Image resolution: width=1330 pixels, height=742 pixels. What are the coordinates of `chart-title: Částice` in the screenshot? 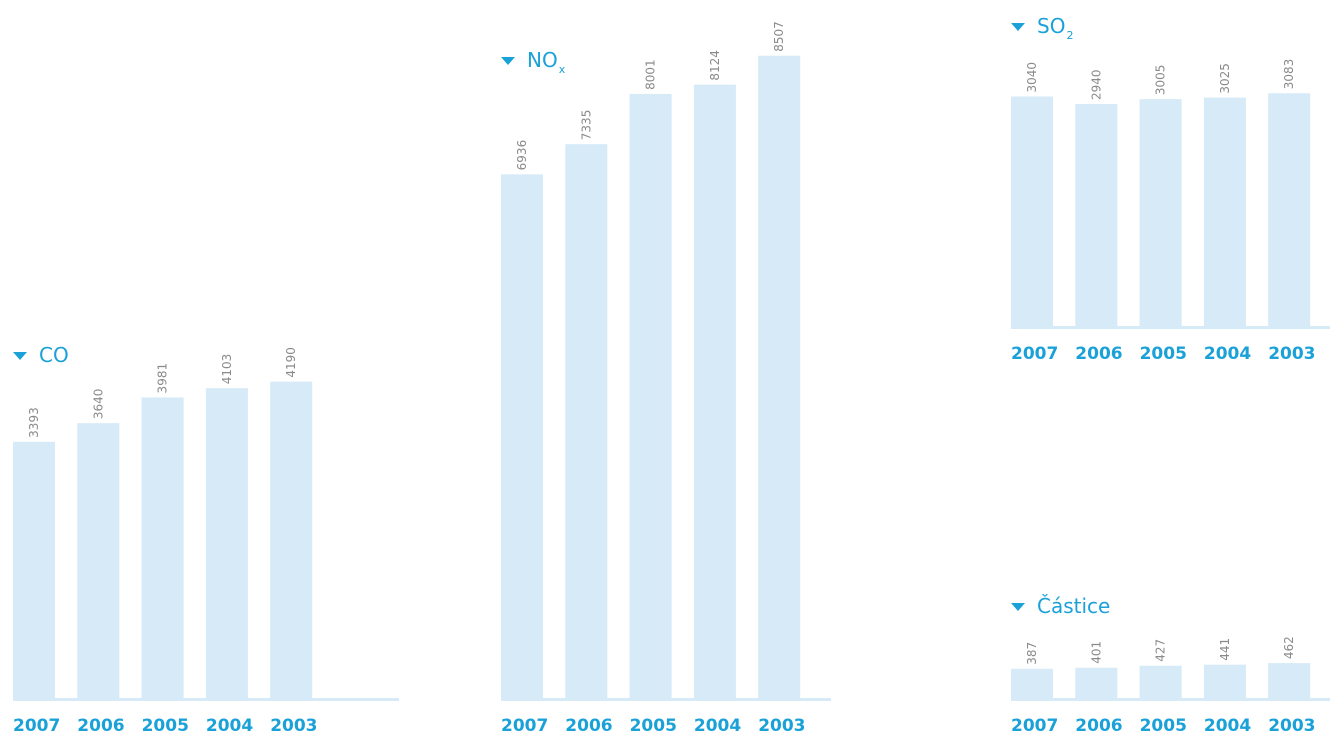 It's located at (1073, 606).